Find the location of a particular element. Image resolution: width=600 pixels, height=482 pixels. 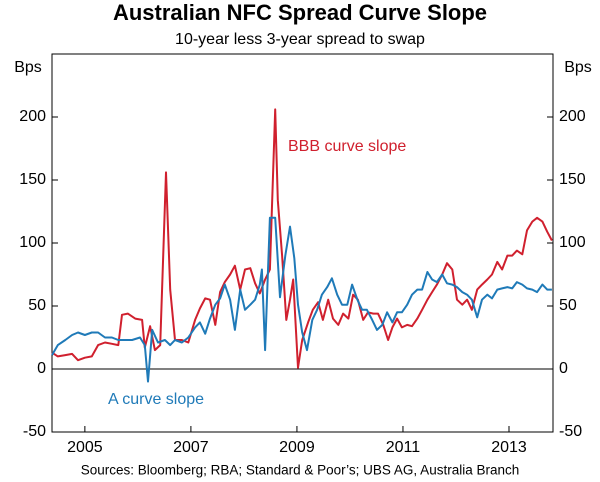

y-tick-label: 50 is located at coordinates (37, 305).